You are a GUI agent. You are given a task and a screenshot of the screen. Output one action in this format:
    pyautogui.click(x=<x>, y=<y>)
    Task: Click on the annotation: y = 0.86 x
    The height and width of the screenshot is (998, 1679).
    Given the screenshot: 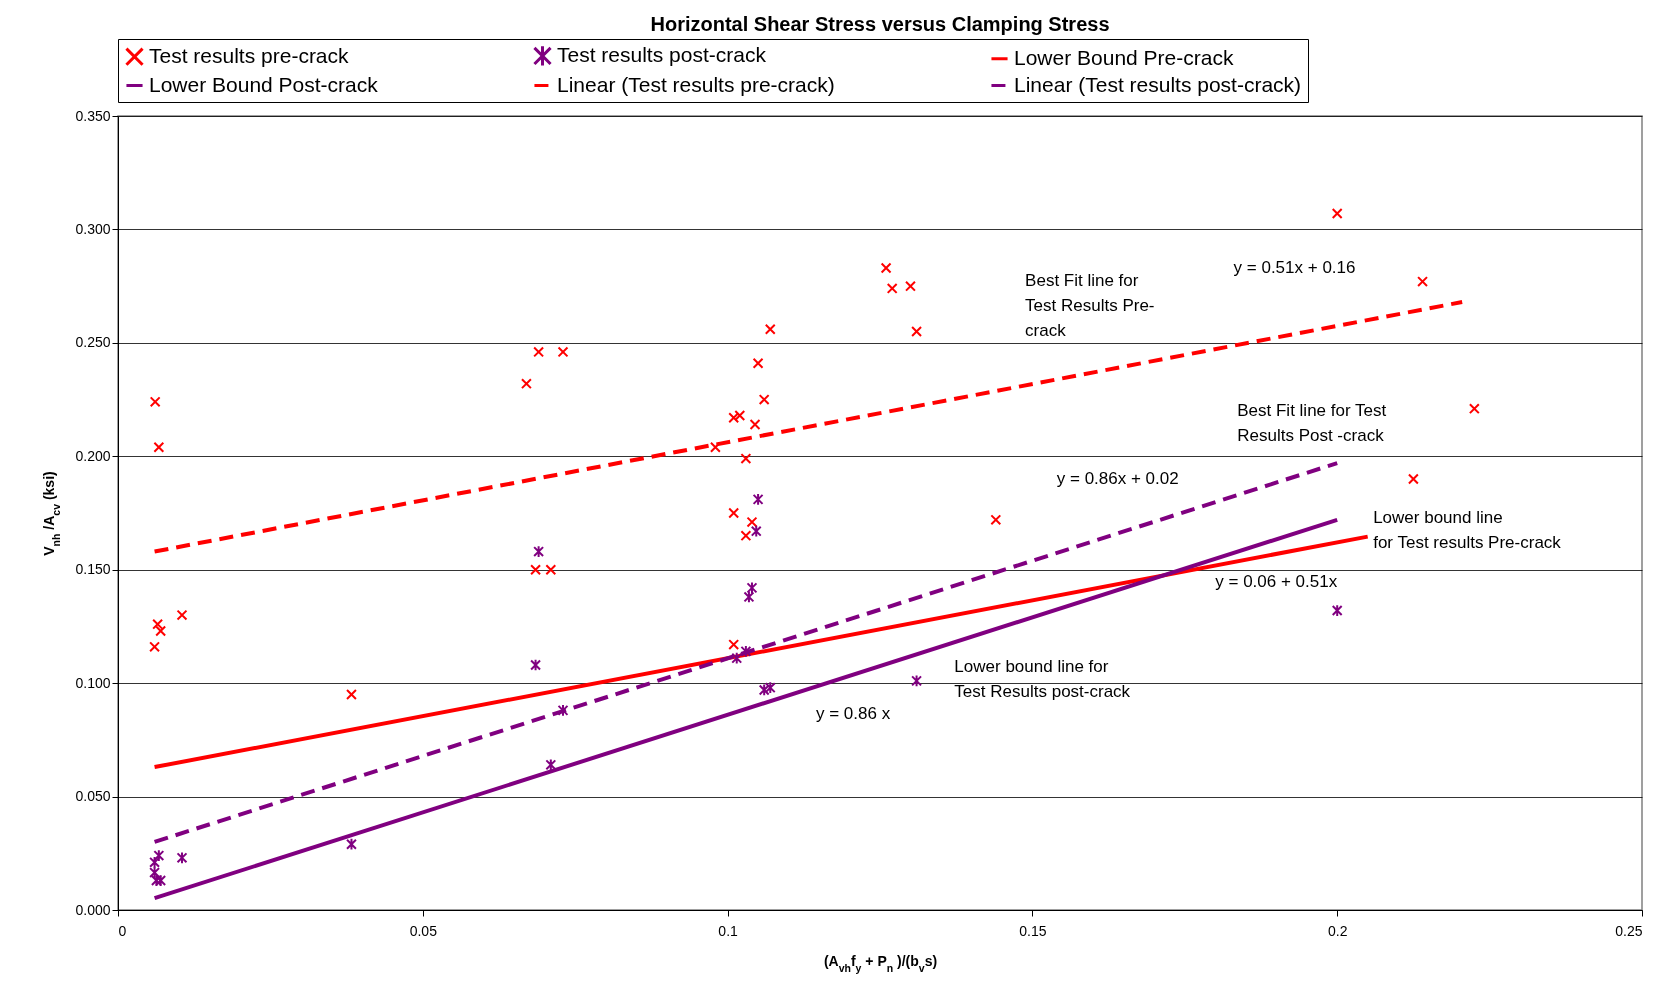 What is the action you would take?
    pyautogui.click(x=853, y=714)
    